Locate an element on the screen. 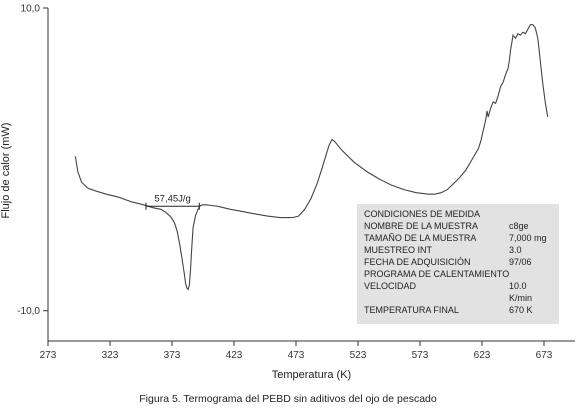 This screenshot has height=410, width=576. info-row-label: PROGRAMA DE CALENTAMIENTO is located at coordinates (436, 274).